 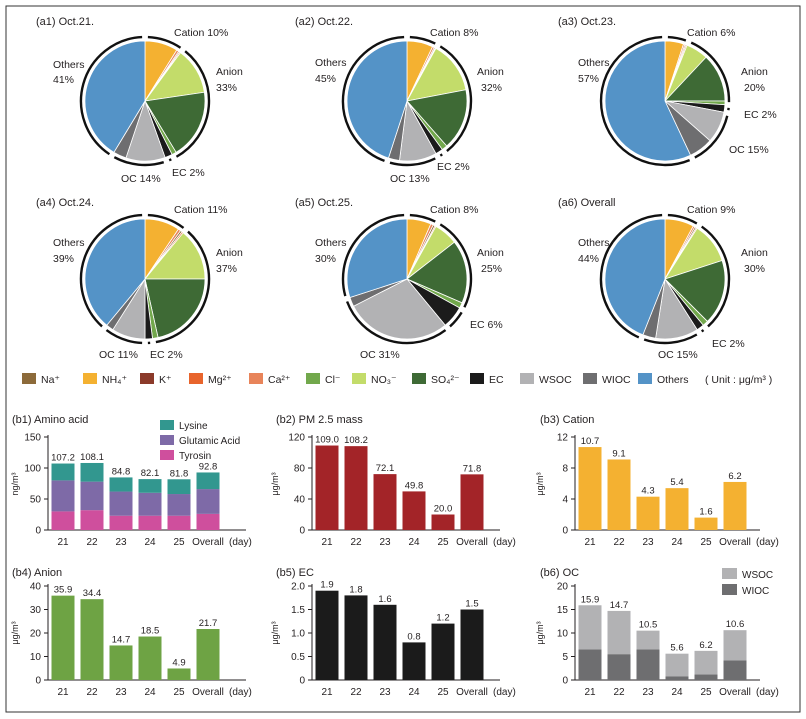 I want to click on bar-value-label: 10.7, so click(x=590, y=441).